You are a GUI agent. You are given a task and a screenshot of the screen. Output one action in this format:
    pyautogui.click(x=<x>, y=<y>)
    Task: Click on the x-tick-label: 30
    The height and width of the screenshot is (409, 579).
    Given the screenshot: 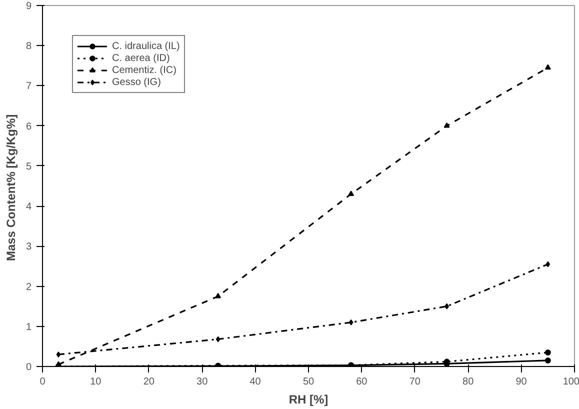 What is the action you would take?
    pyautogui.click(x=202, y=382)
    